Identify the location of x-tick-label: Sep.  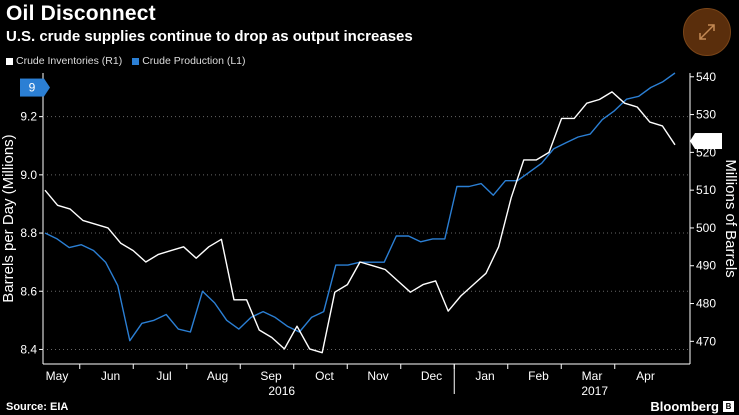
(271, 376).